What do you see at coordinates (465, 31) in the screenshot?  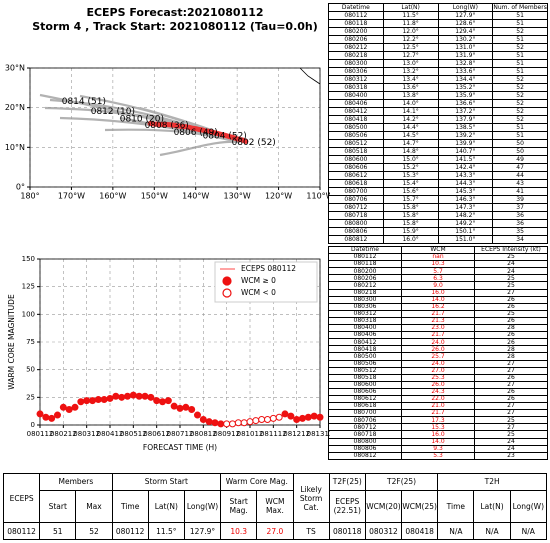 I see `table-cell: 129.4°` at bounding box center [465, 31].